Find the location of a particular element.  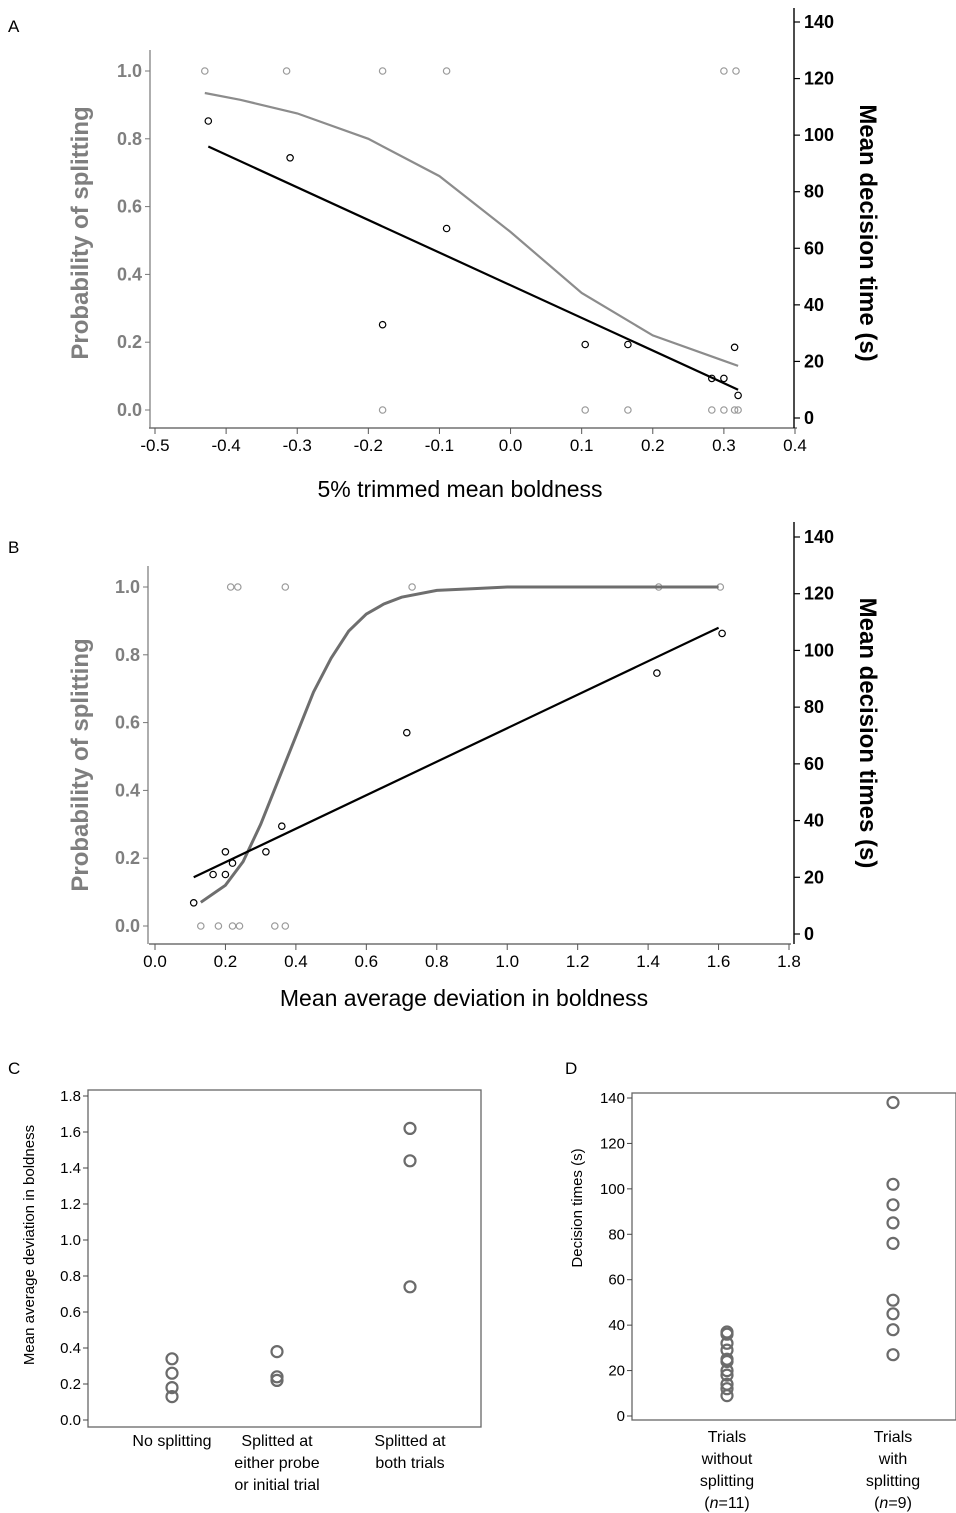

x-tick-label: 1.4 is located at coordinates (648, 961).